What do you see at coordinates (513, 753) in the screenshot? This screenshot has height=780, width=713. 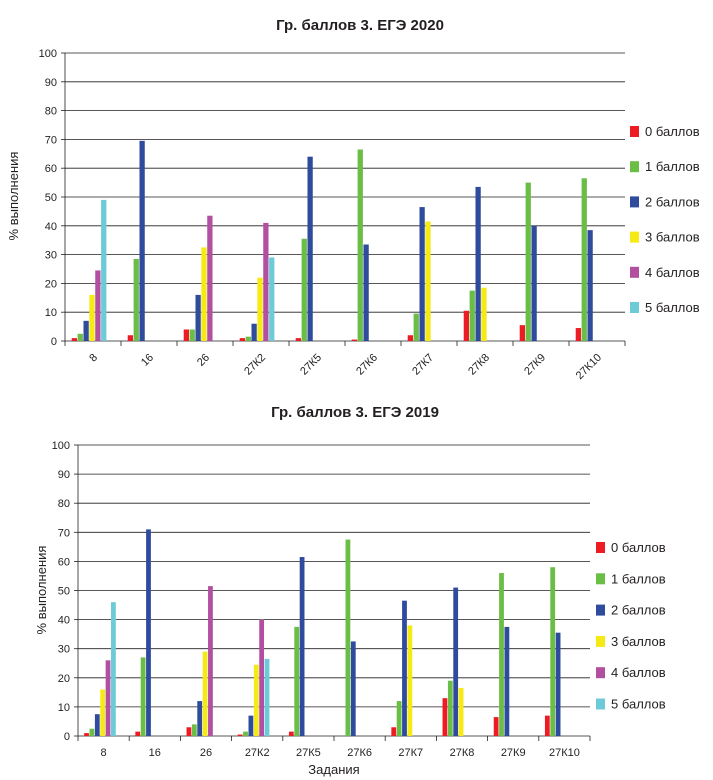 I see `x-tick-label: 27К9` at bounding box center [513, 753].